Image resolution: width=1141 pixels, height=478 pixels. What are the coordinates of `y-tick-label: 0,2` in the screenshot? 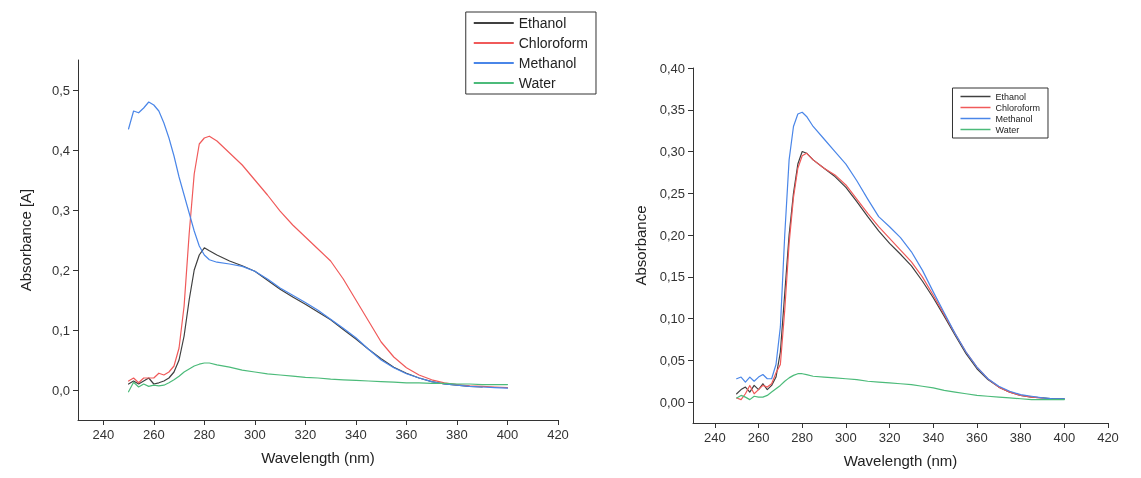 It's located at (60, 270).